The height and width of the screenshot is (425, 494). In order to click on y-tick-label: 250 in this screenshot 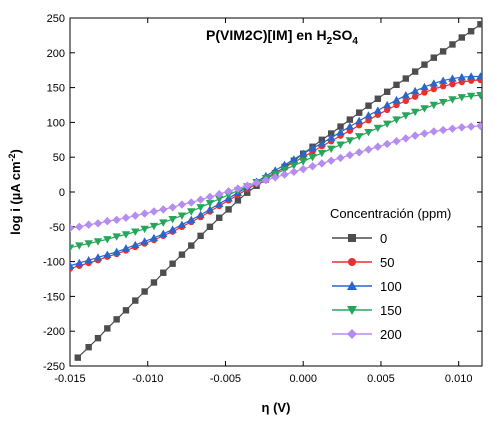, I will do `click(56, 19)`.